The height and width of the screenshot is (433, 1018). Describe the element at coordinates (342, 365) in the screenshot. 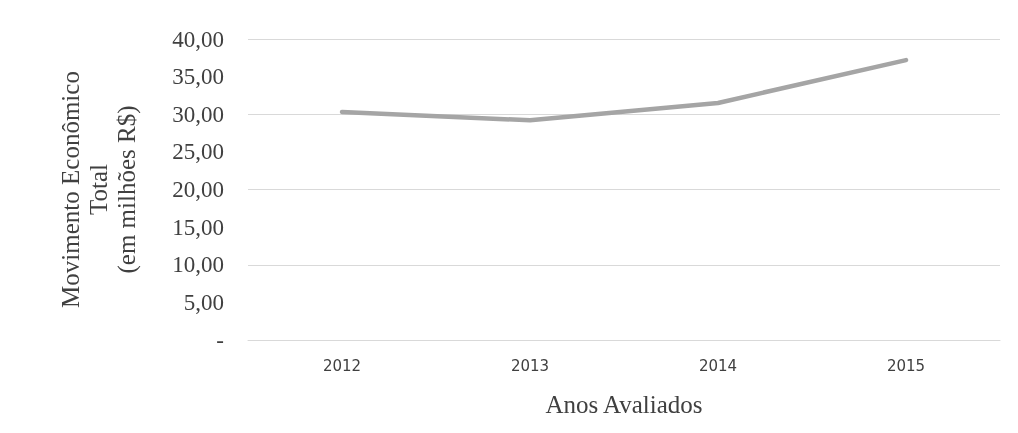

I see `x-tick-label: 2012` at that location.